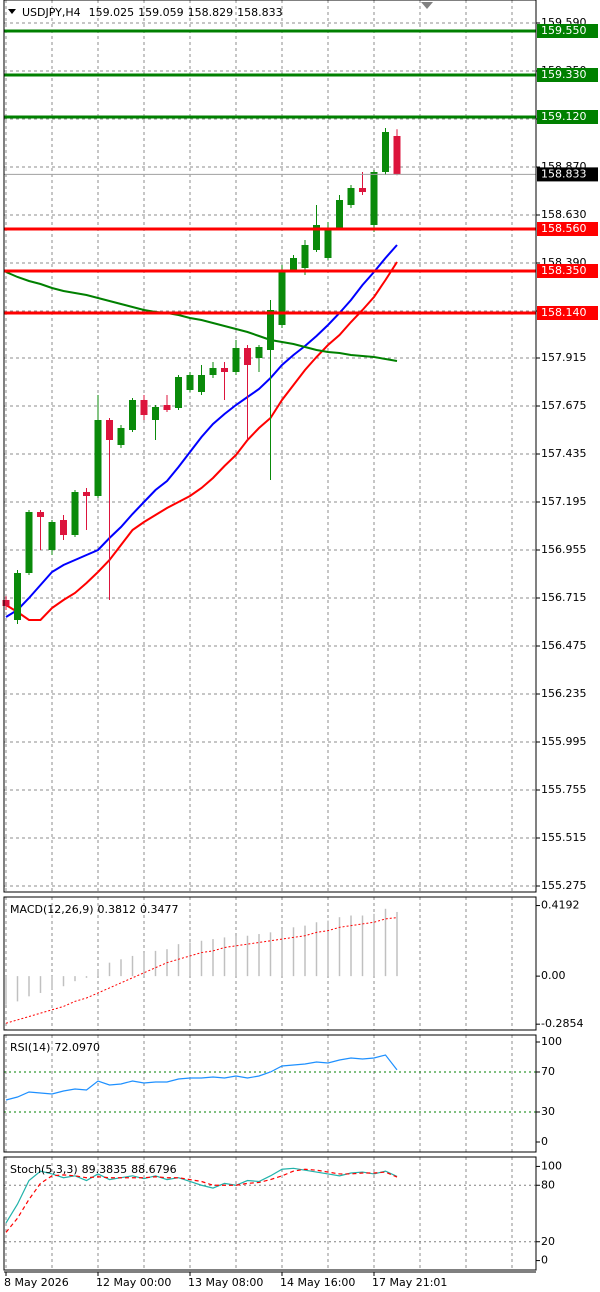 Image resolution: width=600 pixels, height=1292 pixels. What do you see at coordinates (548, 1111) in the screenshot?
I see `y-tick-label: 30` at bounding box center [548, 1111].